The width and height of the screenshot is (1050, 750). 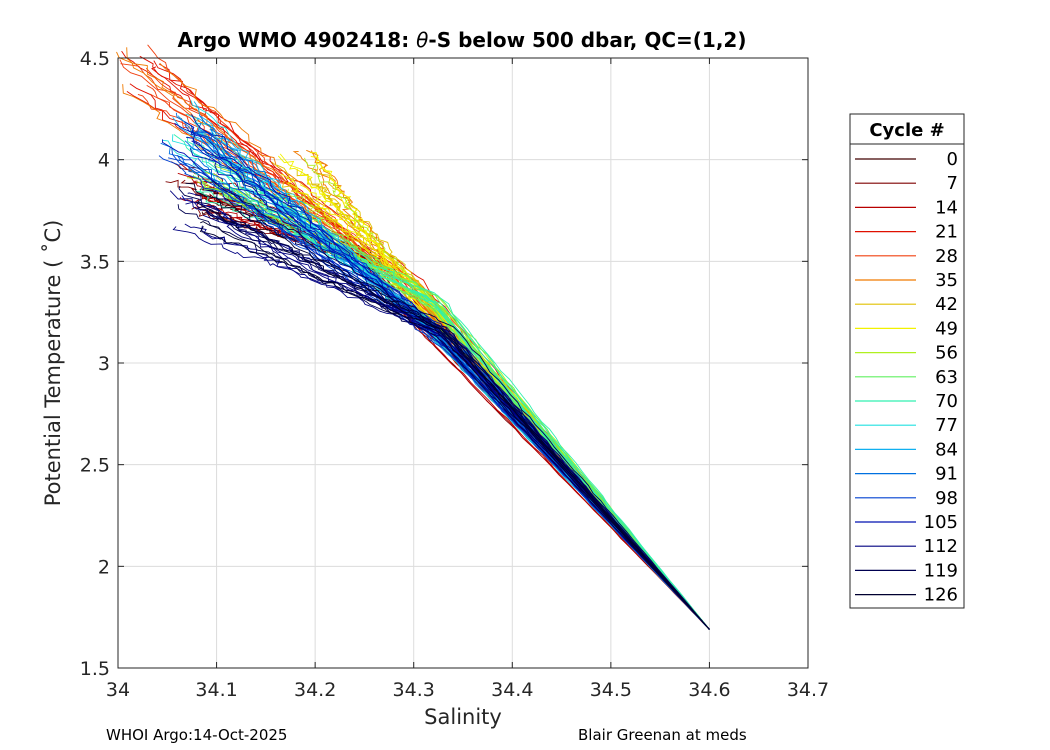 I want to click on legend-item: 84, so click(x=906, y=449).